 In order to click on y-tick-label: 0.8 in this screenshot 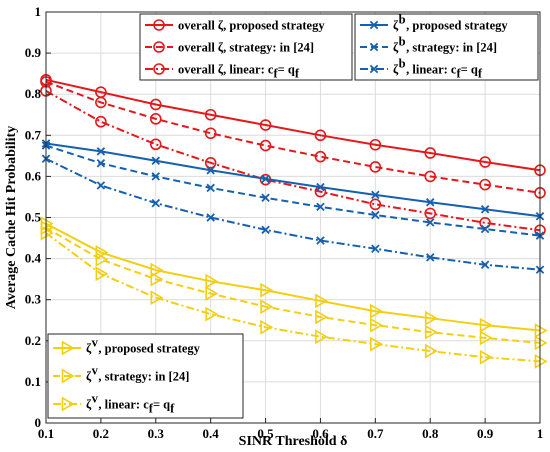, I will do `click(33, 93)`.